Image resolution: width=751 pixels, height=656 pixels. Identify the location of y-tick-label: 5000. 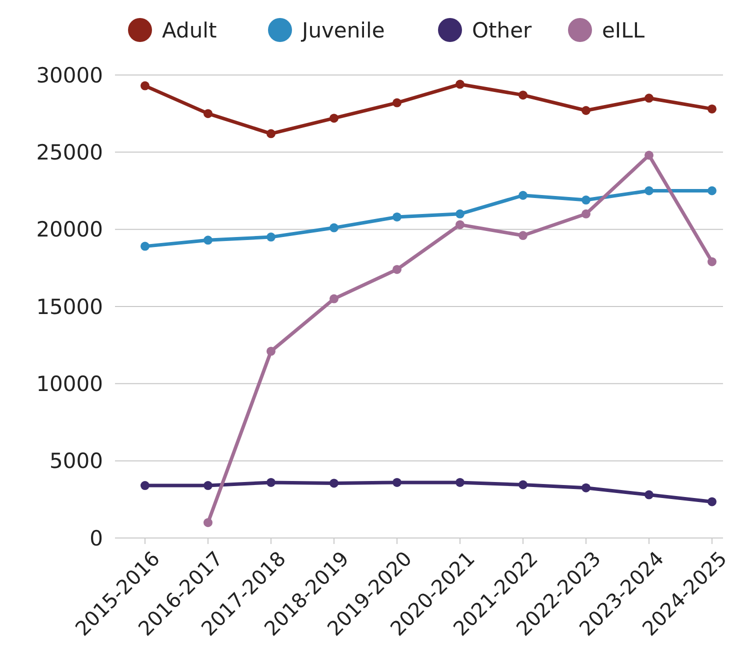
(76, 461).